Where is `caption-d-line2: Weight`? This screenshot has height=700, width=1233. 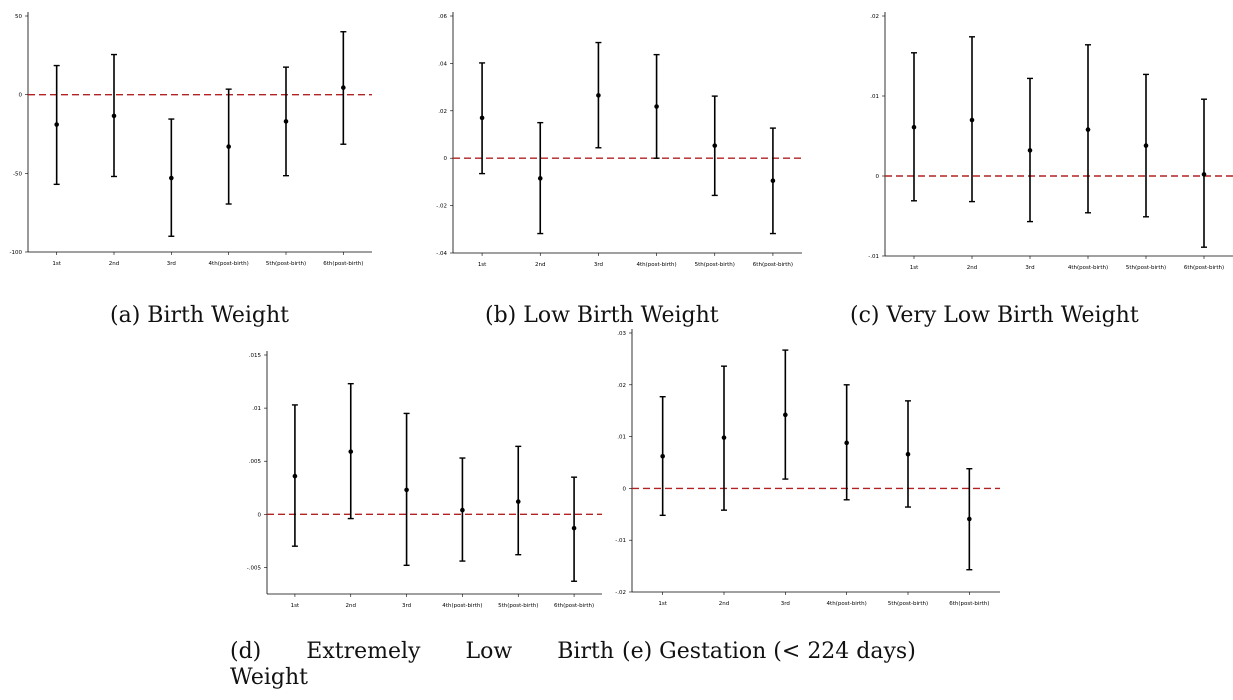
caption-d-line2: Weight is located at coordinates (269, 677).